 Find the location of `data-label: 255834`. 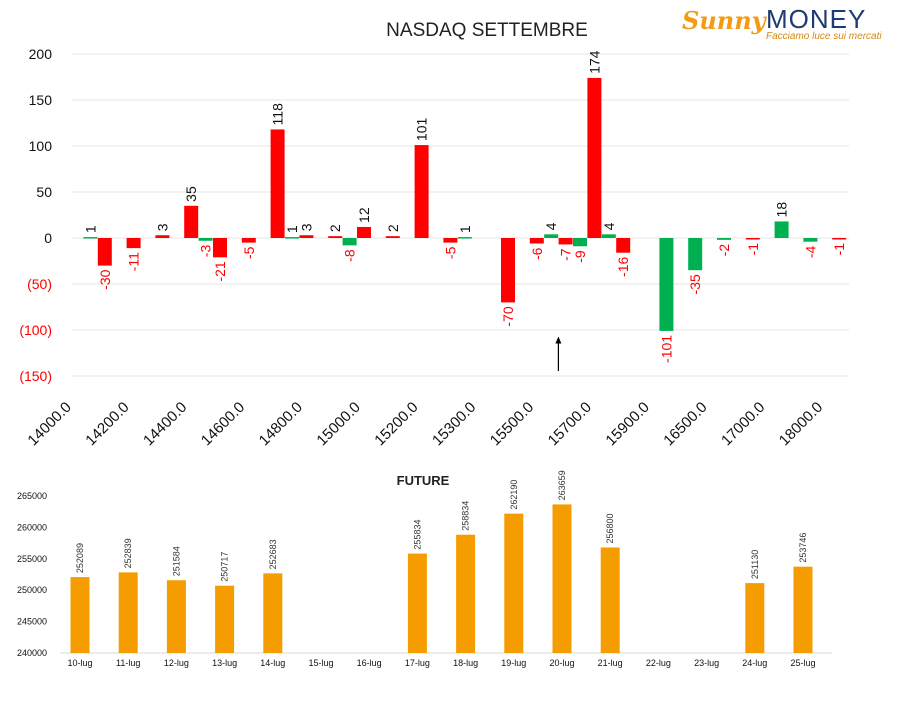

data-label: 255834 is located at coordinates (417, 535).